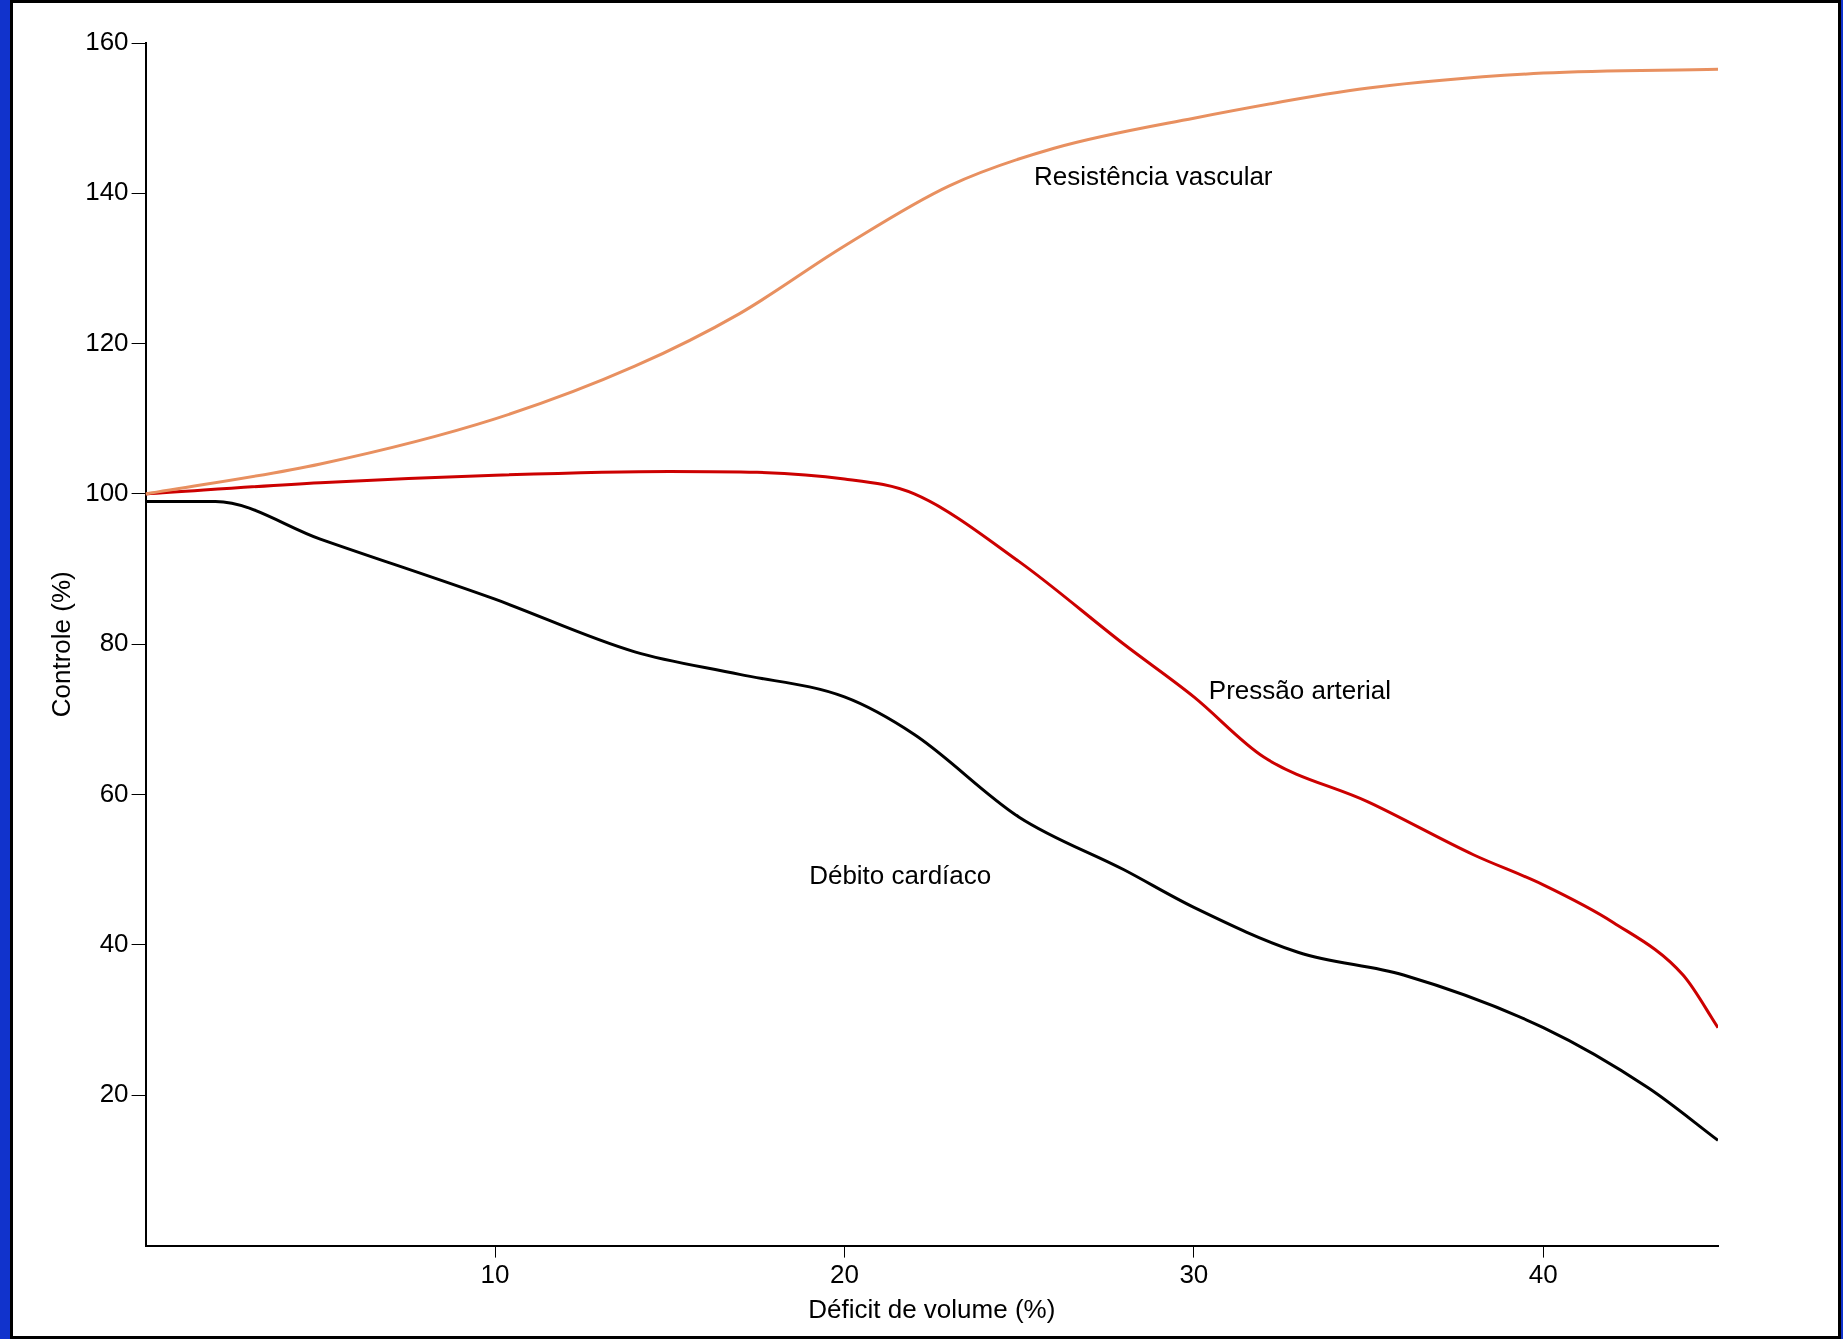 The width and height of the screenshot is (1843, 1339). What do you see at coordinates (60, 644) in the screenshot?
I see `y-axis-title: Controle (%)` at bounding box center [60, 644].